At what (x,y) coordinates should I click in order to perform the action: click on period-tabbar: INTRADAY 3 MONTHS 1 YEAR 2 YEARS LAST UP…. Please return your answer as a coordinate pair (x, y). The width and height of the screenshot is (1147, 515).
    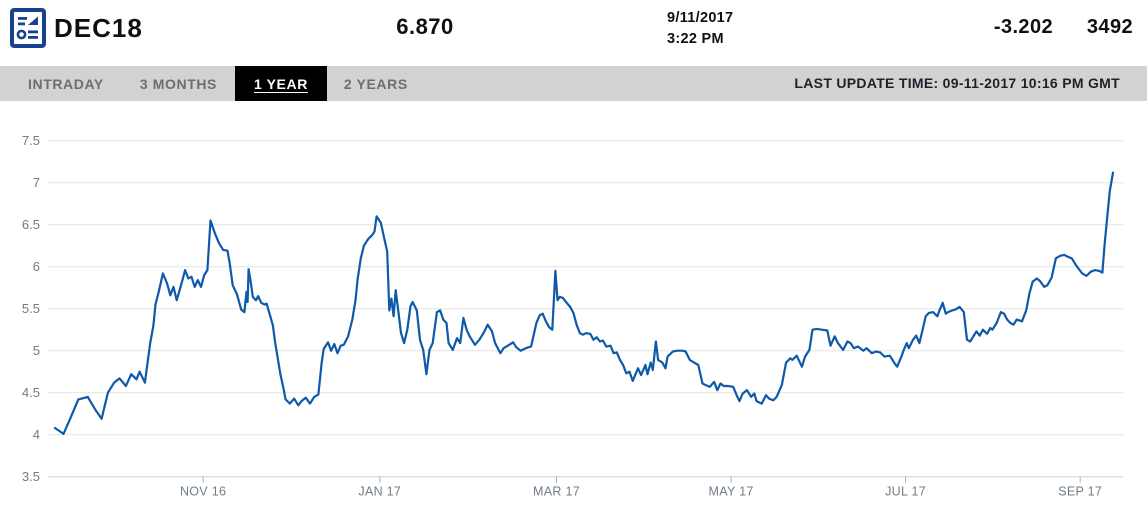
    Looking at the image, I should click on (573, 83).